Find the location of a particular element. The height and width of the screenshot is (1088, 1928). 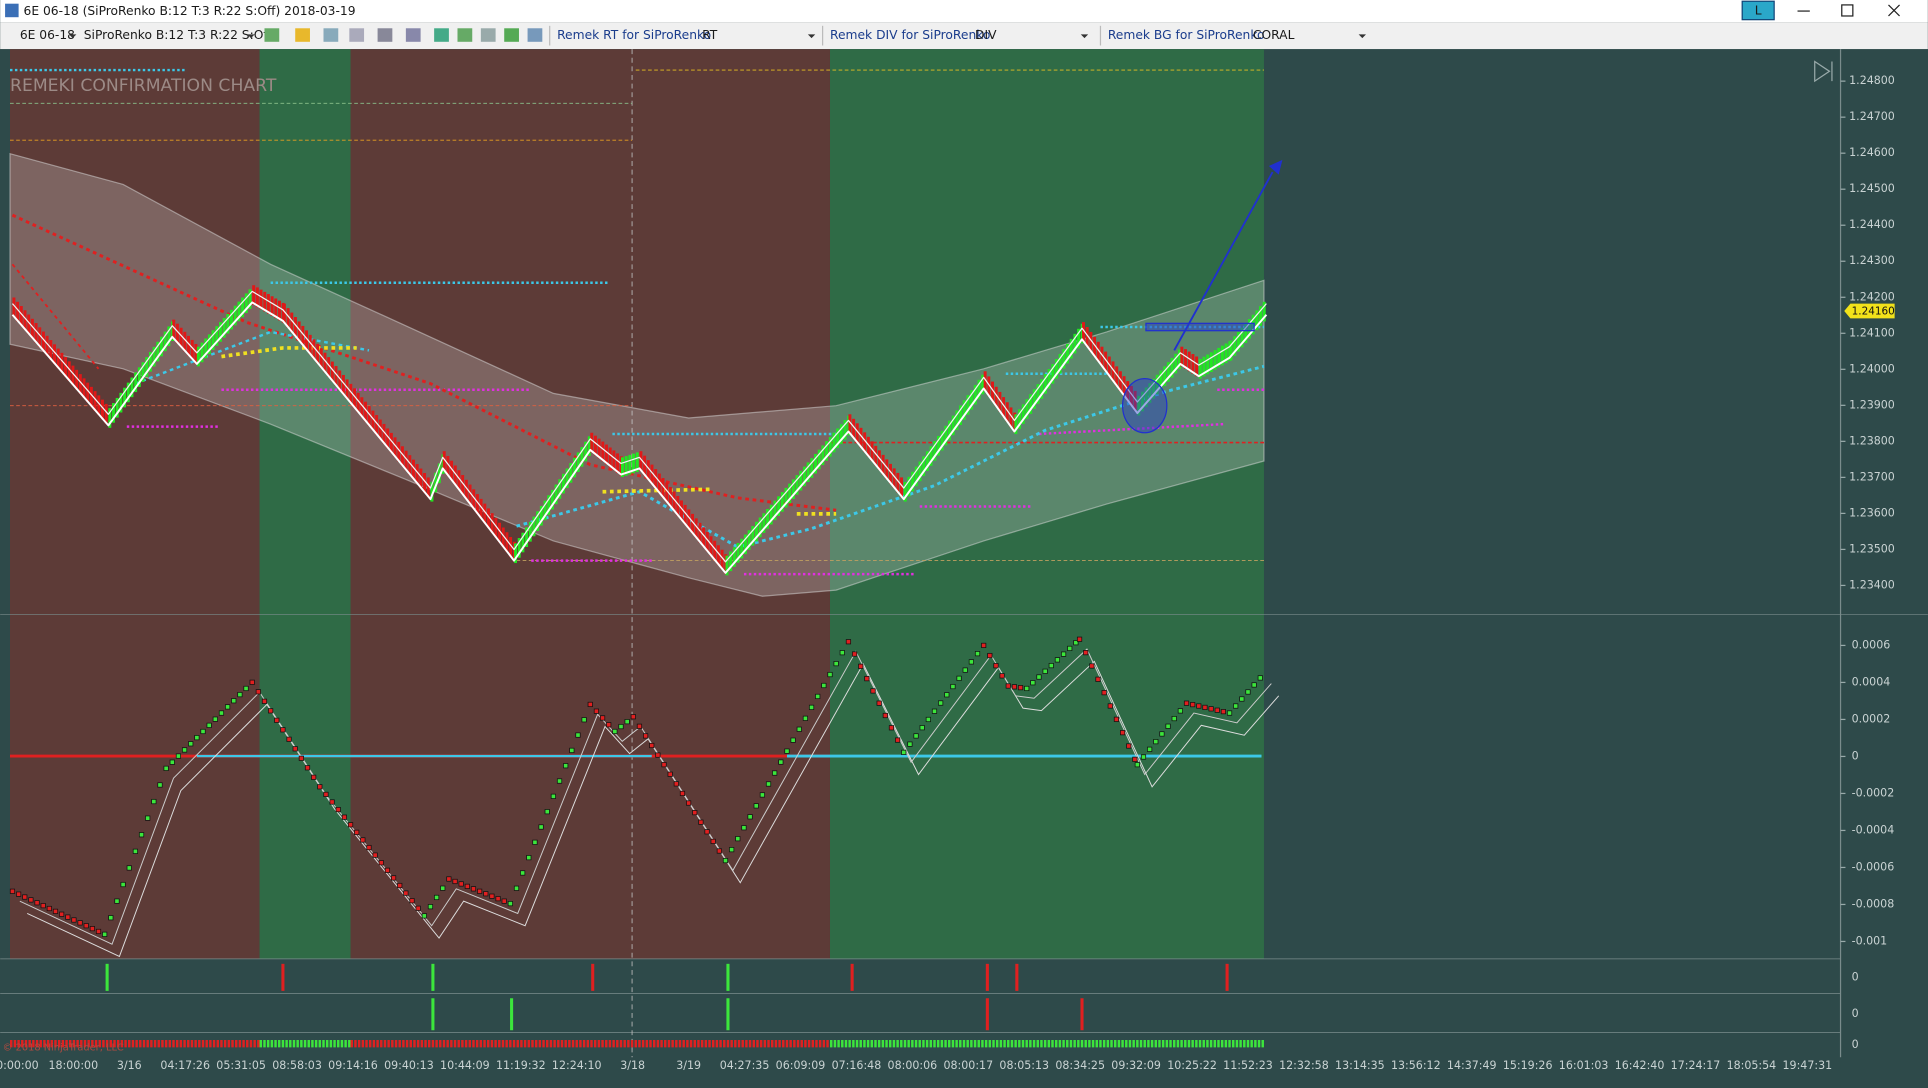

indicator-name: Remek DIV for SiProRenko is located at coordinates (910, 35).